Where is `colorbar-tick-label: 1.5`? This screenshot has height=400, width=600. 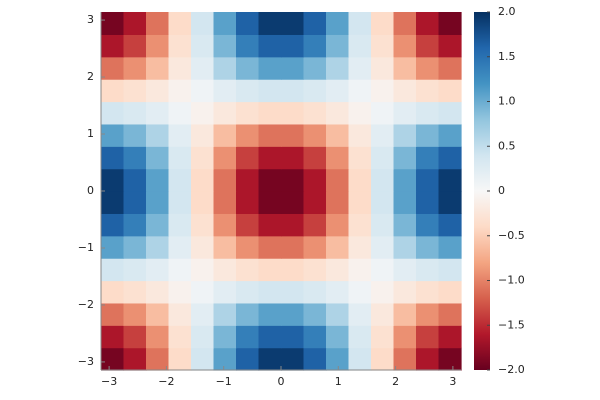
colorbar-tick-label: 1.5 is located at coordinates (507, 56).